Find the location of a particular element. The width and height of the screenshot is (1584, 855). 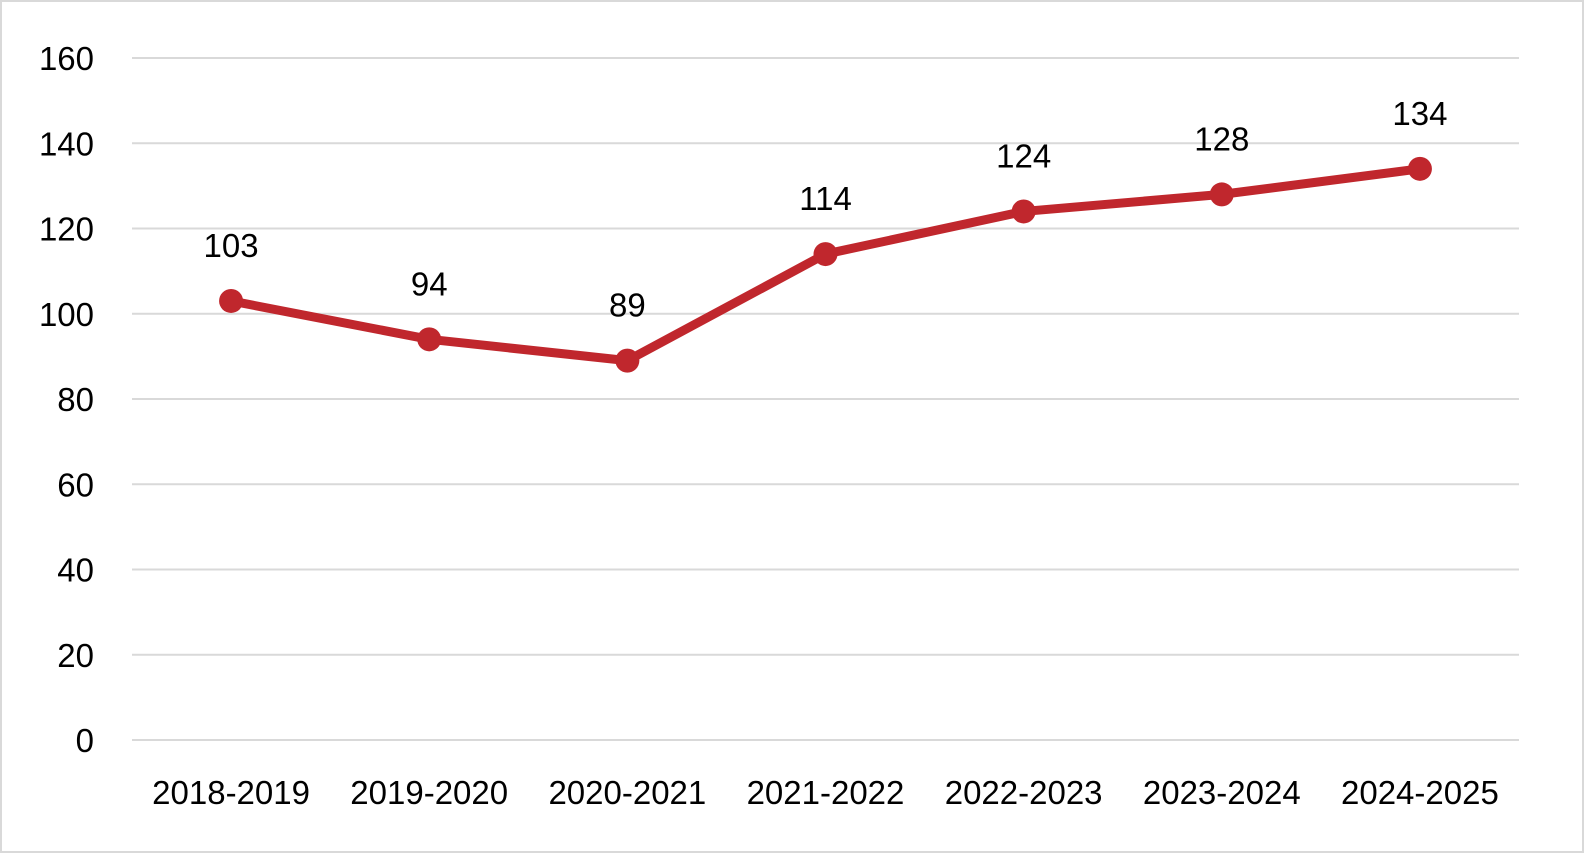

y-tick-label: 80 is located at coordinates (75, 399).